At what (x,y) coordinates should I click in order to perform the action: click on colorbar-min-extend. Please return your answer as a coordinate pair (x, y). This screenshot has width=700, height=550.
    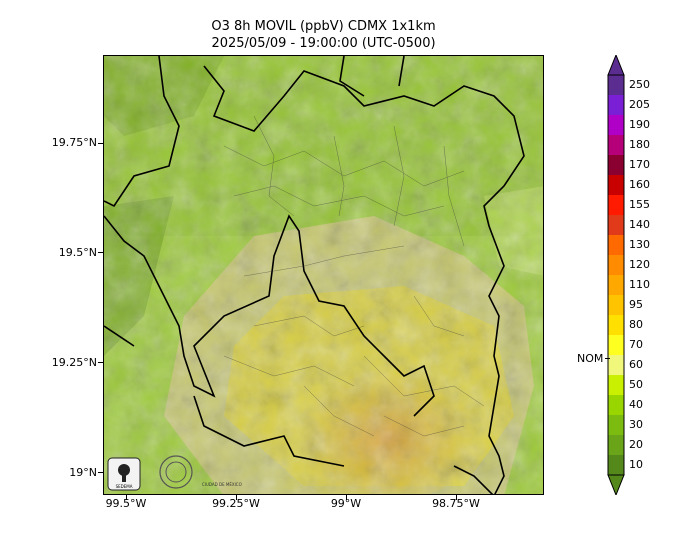
    Looking at the image, I should click on (616, 484).